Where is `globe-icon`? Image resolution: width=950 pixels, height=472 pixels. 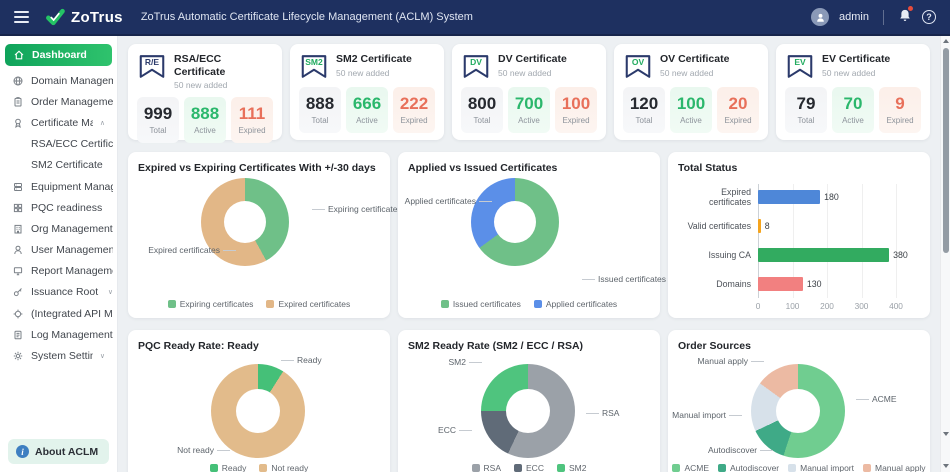
globe-icon is located at coordinates (18, 81).